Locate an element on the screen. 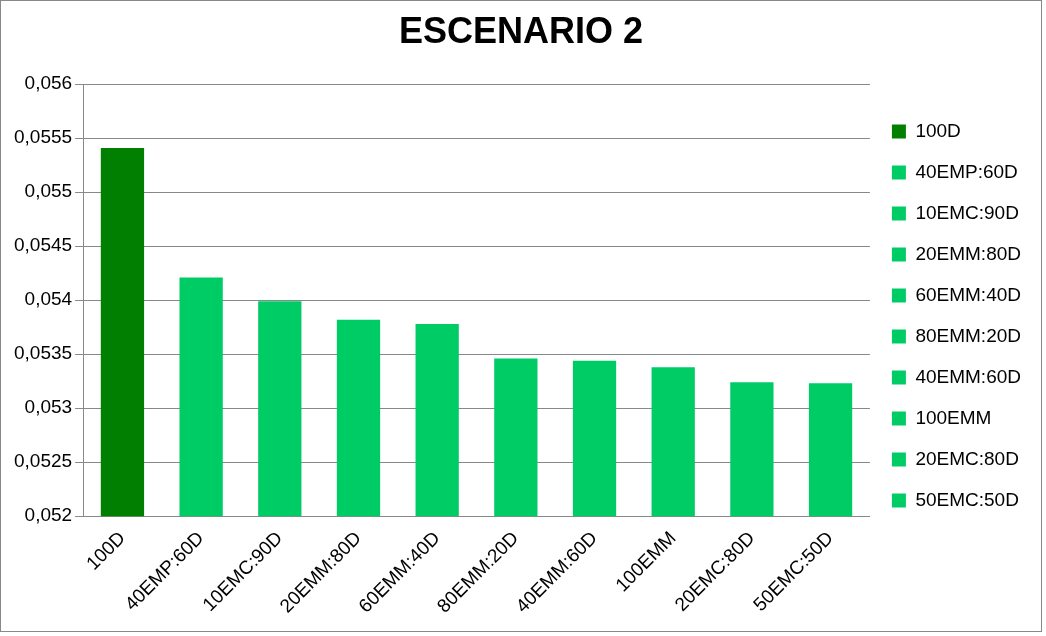  y-tick-label: 0,0545 is located at coordinates (43, 245).